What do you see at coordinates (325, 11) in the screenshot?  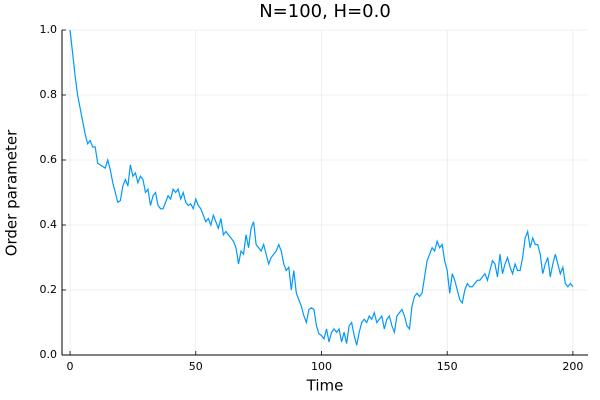 I see `chart-title: N=100, H=0.0` at bounding box center [325, 11].